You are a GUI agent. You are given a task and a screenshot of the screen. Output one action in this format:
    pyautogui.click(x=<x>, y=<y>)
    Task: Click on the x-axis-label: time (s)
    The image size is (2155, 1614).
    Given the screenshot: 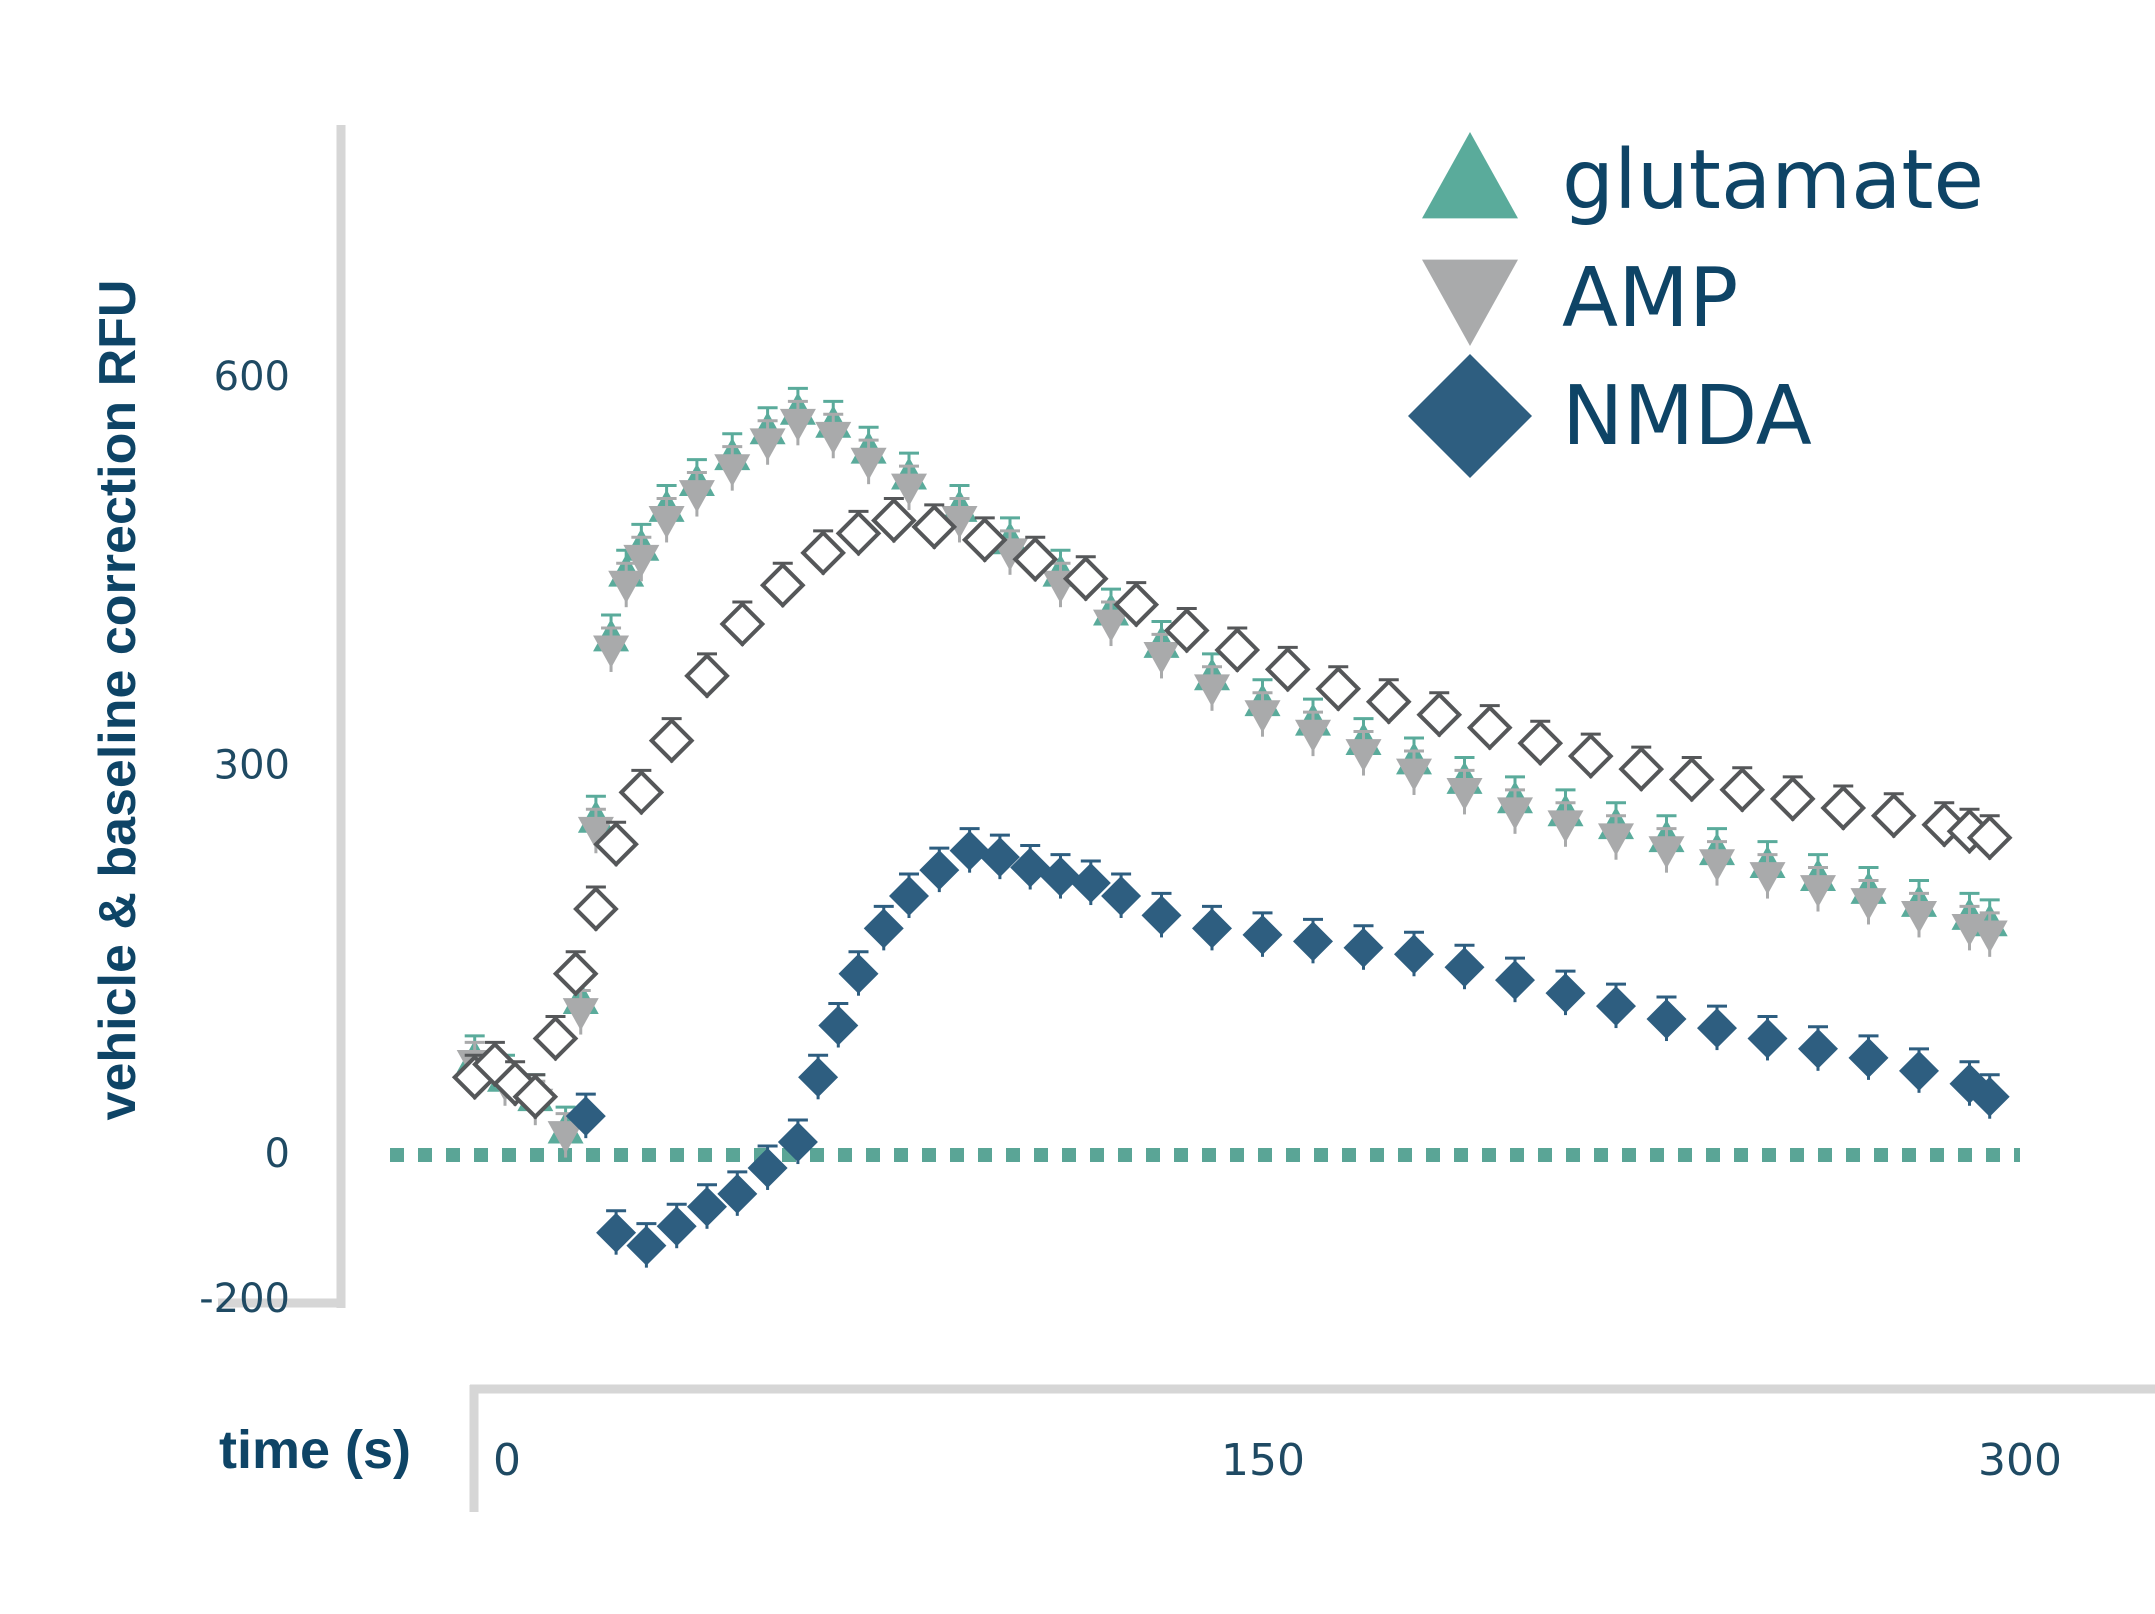 What is the action you would take?
    pyautogui.click(x=315, y=1450)
    